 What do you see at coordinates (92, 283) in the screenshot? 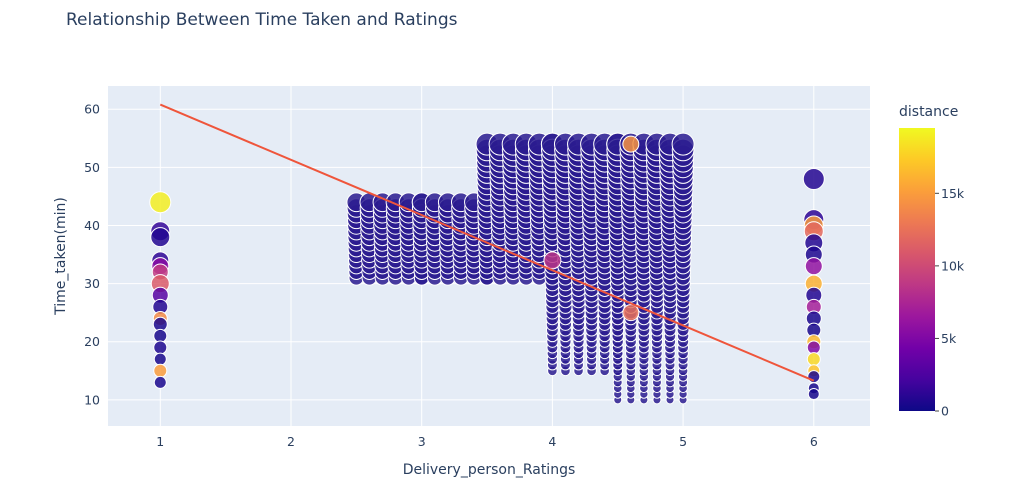
I see `y-tick-label: 30` at bounding box center [92, 283].